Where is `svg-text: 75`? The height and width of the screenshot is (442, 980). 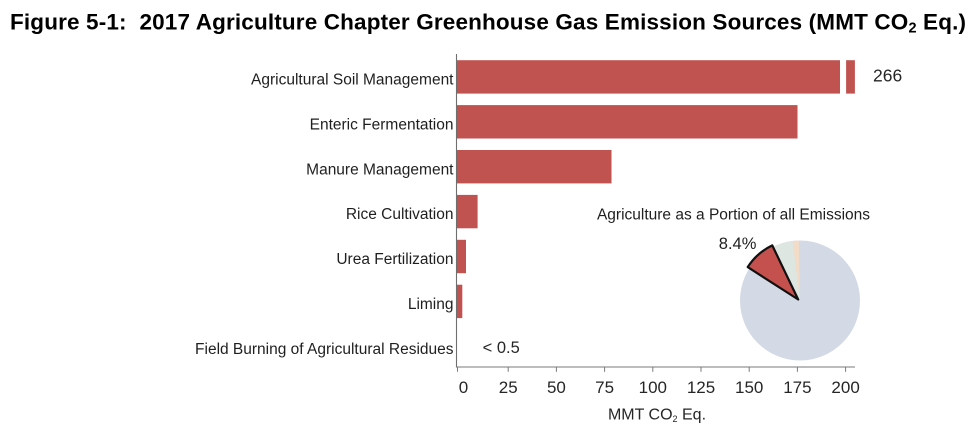 svg-text: 75 is located at coordinates (604, 387).